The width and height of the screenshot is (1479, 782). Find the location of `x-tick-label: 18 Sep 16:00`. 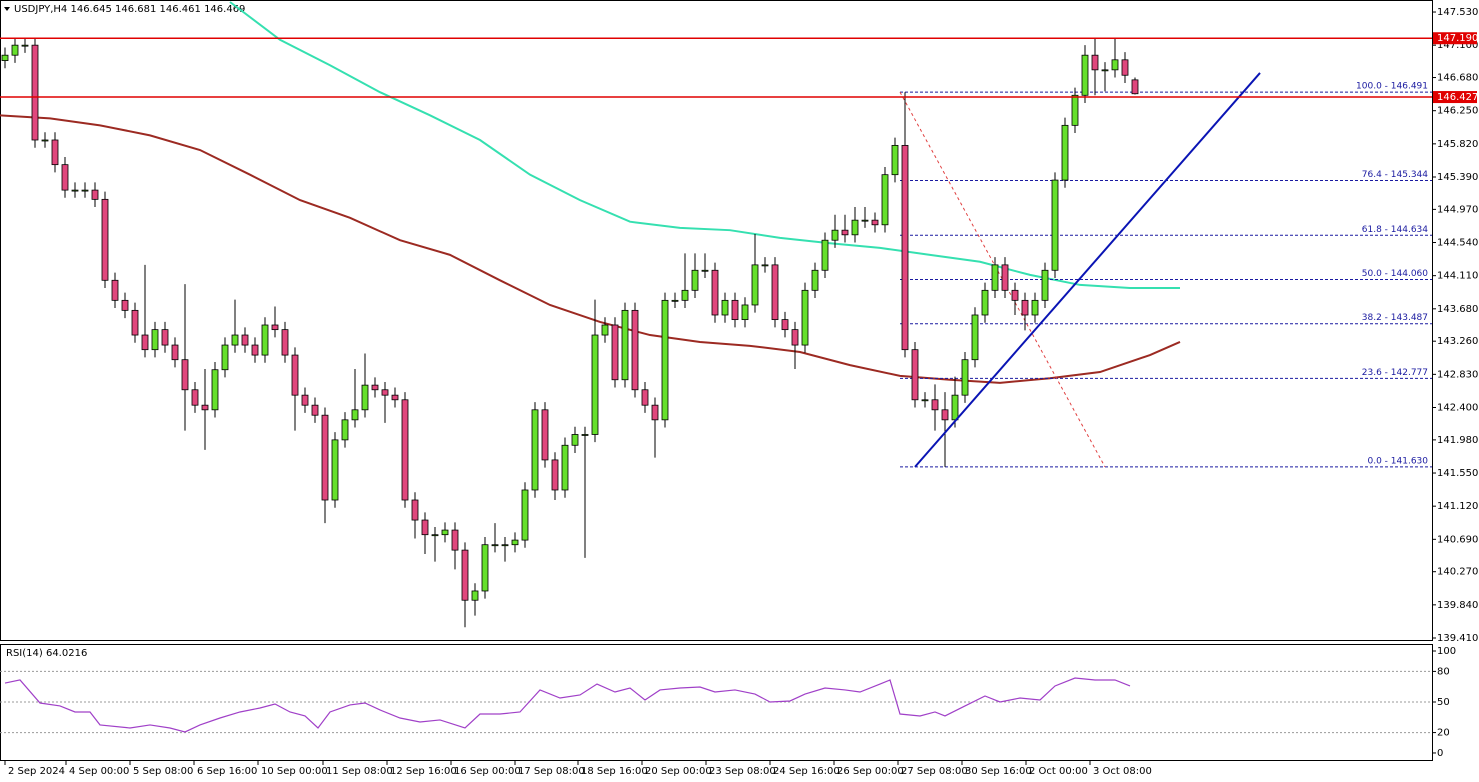

x-tick-label: 18 Sep 16:00 is located at coordinates (614, 771).